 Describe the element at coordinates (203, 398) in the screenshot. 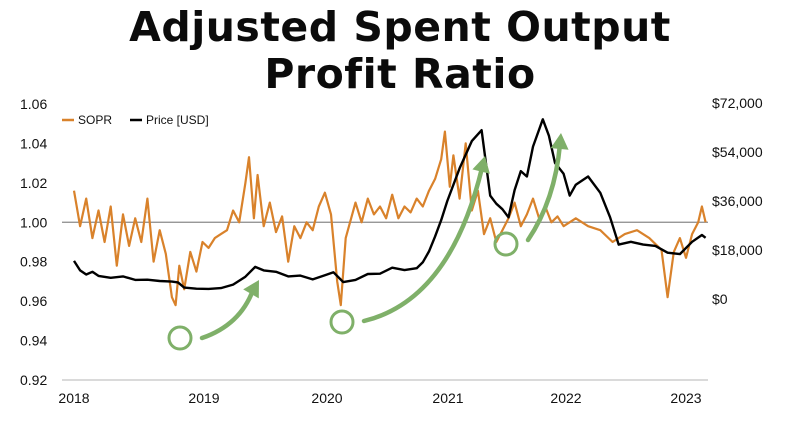

I see `x-tick-label: 2019` at that location.